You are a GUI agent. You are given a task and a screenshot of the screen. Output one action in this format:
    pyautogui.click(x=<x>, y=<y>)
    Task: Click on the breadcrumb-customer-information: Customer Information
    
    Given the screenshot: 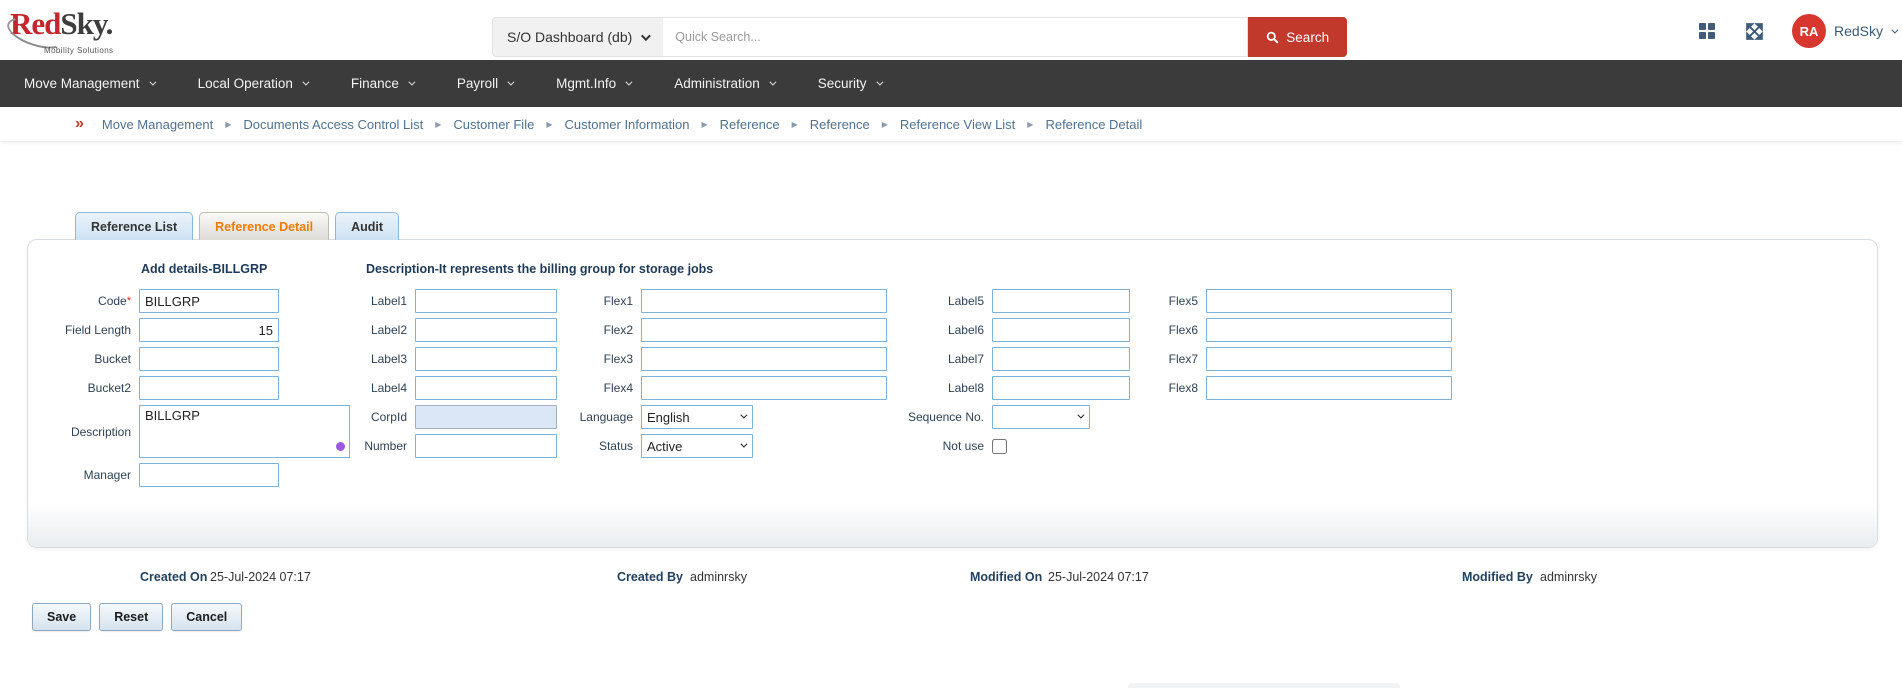 What is the action you would take?
    pyautogui.click(x=627, y=124)
    